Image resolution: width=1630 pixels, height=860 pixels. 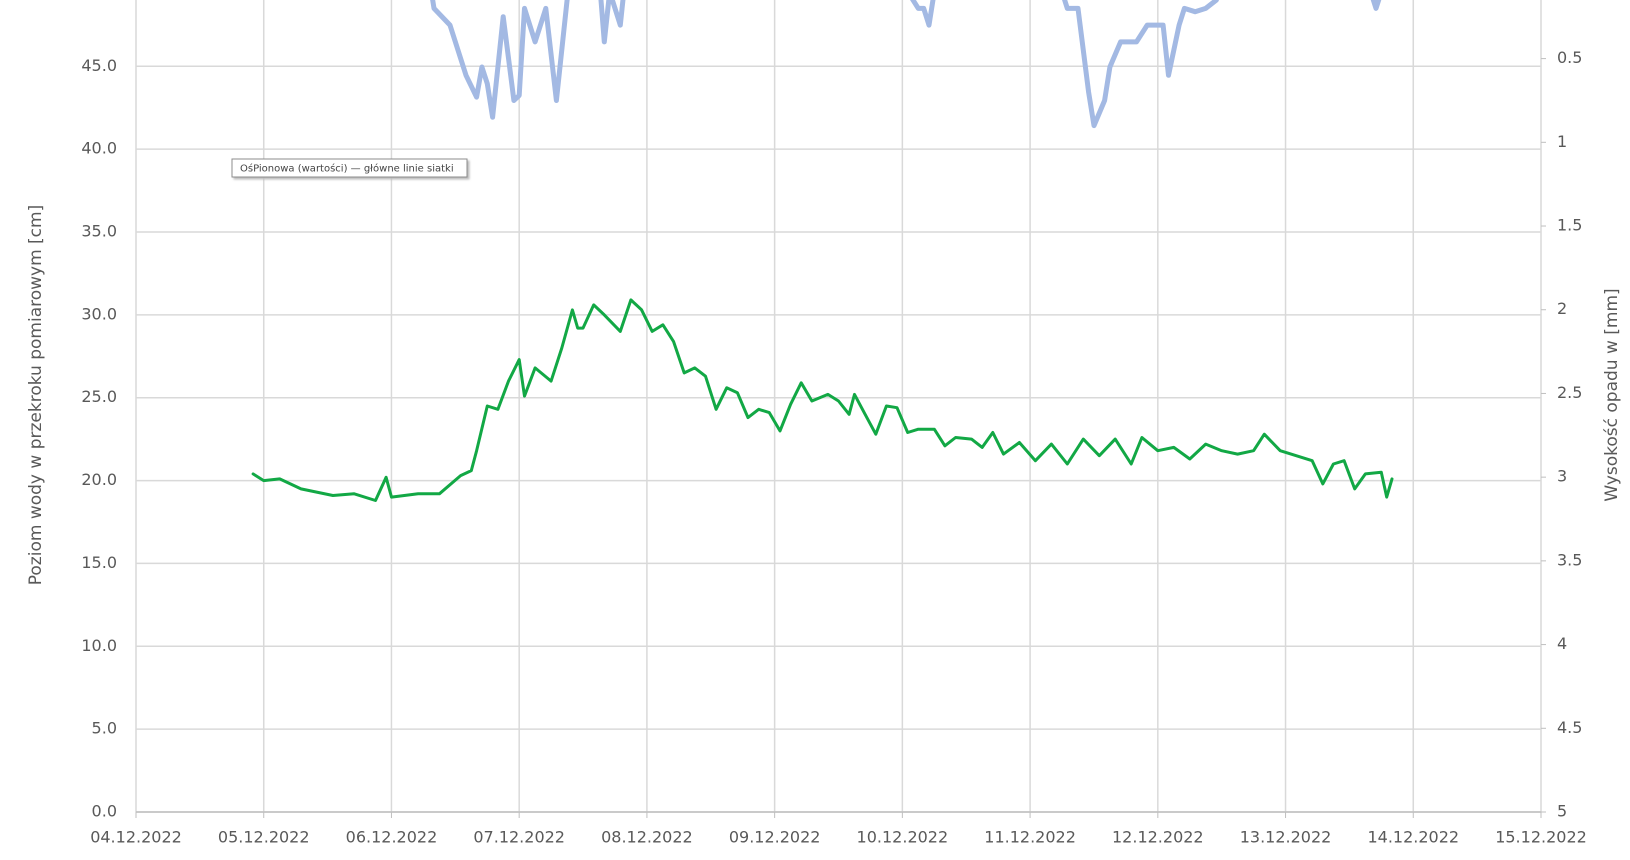 I want to click on y2-tick-label: 4, so click(x=1562, y=643).